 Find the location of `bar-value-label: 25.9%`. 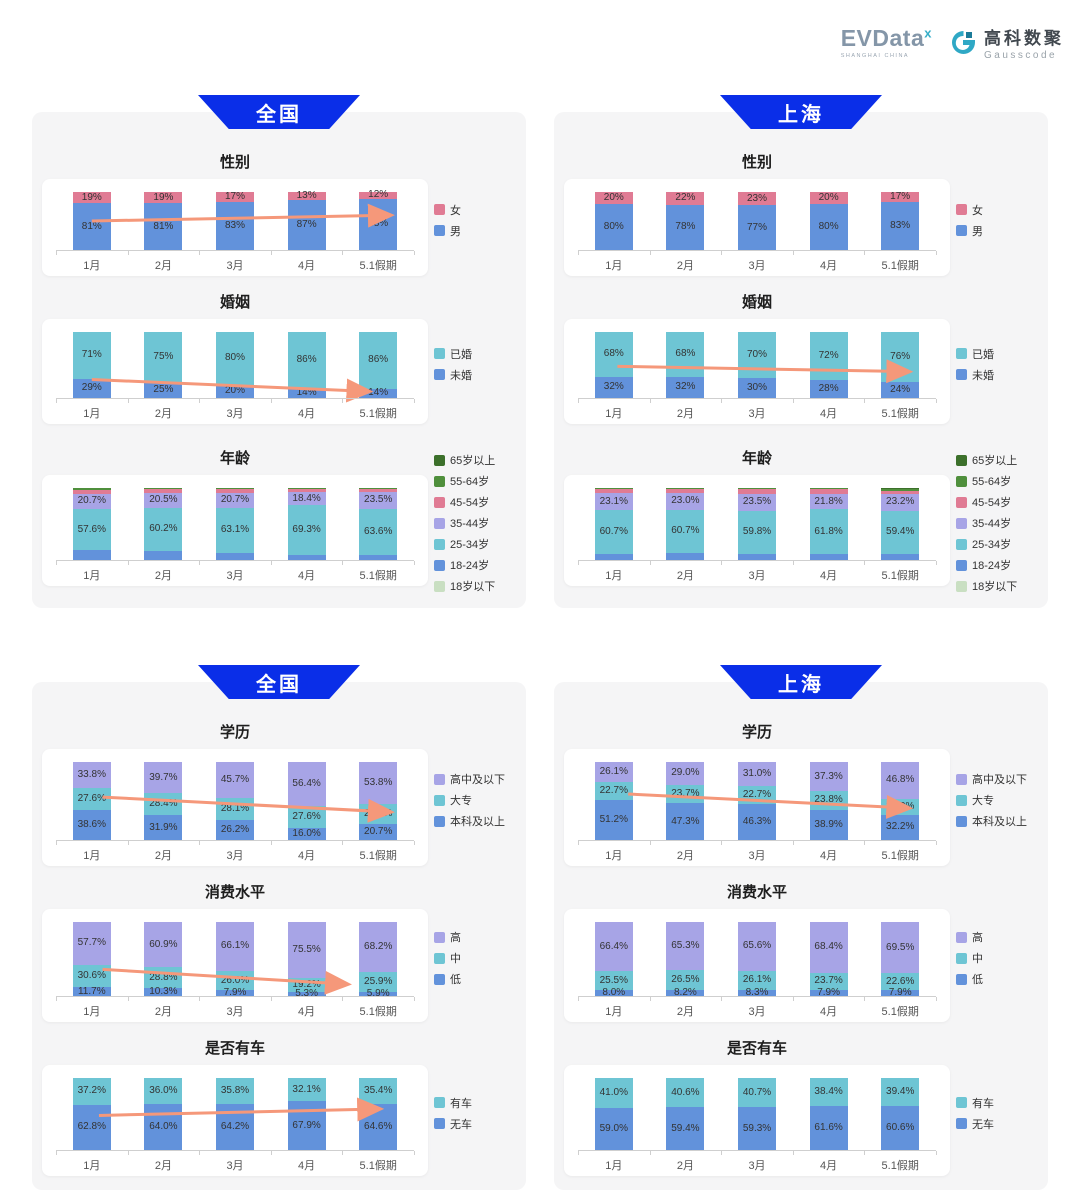

bar-value-label: 25.9% is located at coordinates (378, 982).